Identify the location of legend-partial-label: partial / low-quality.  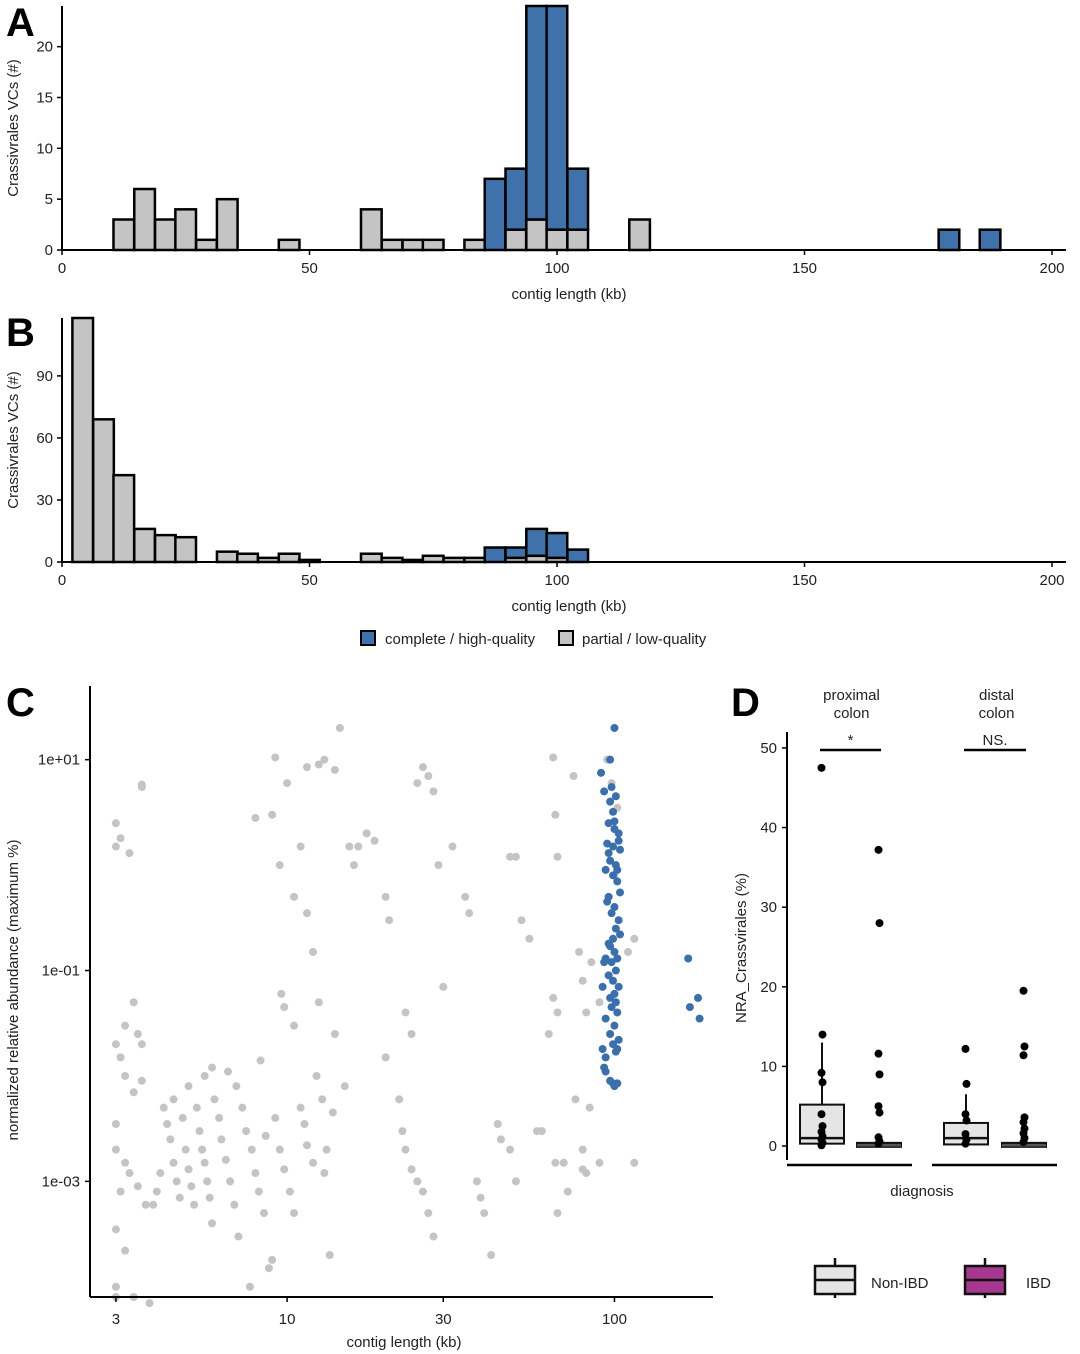
(644, 639).